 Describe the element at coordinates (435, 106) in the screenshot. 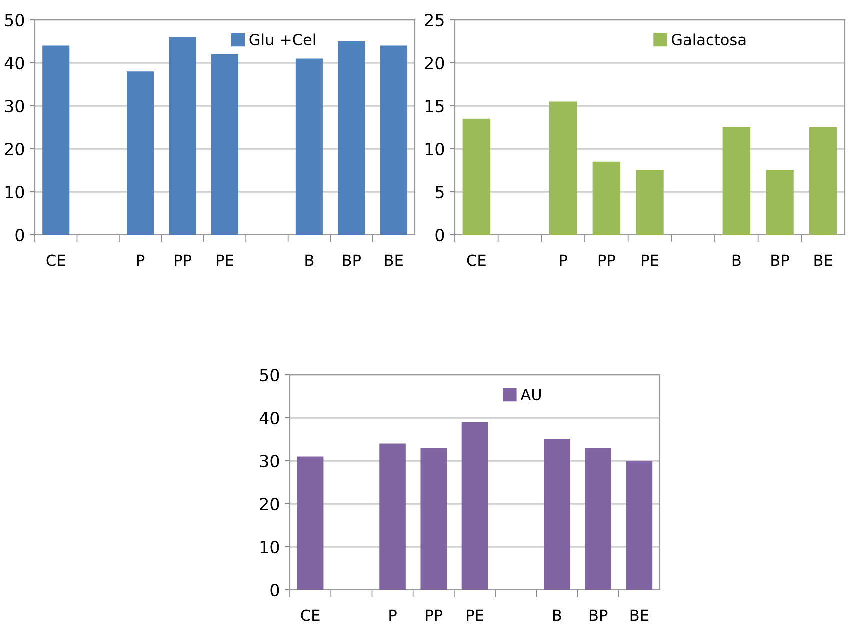

I see `y-tick-label: 15` at that location.